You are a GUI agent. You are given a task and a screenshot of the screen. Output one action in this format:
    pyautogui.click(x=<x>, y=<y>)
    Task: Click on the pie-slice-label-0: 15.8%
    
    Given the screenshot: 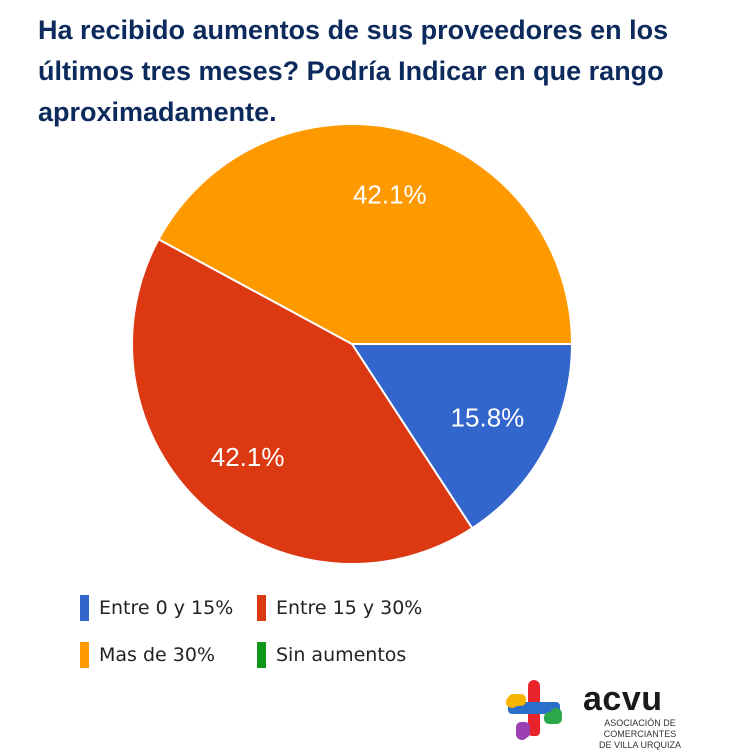 What is the action you would take?
    pyautogui.click(x=488, y=417)
    